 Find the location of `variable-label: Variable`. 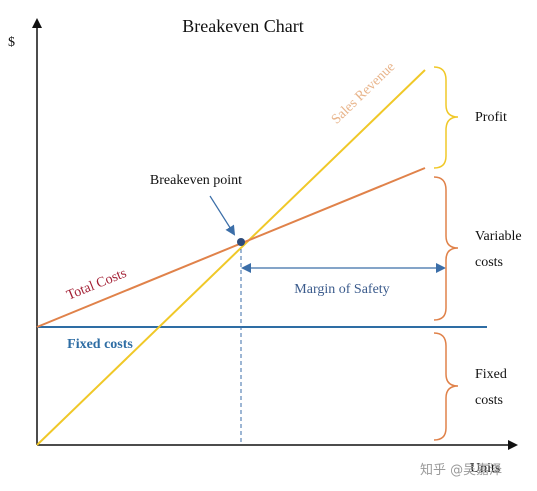

variable-label: Variable is located at coordinates (498, 236).